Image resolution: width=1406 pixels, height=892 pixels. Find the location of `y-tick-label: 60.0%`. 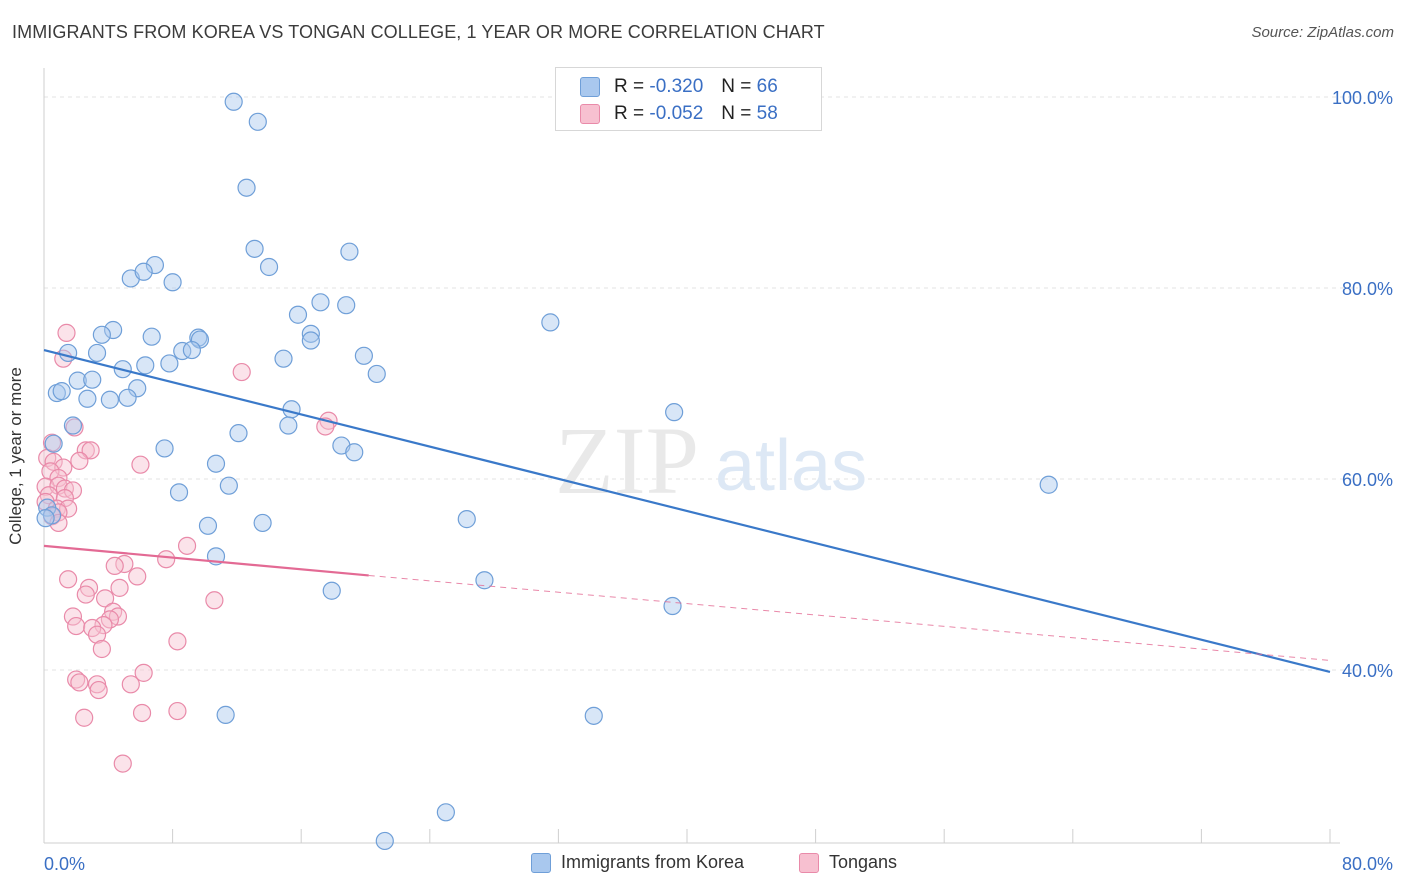

y-tick-label: 60.0% is located at coordinates (1367, 480).